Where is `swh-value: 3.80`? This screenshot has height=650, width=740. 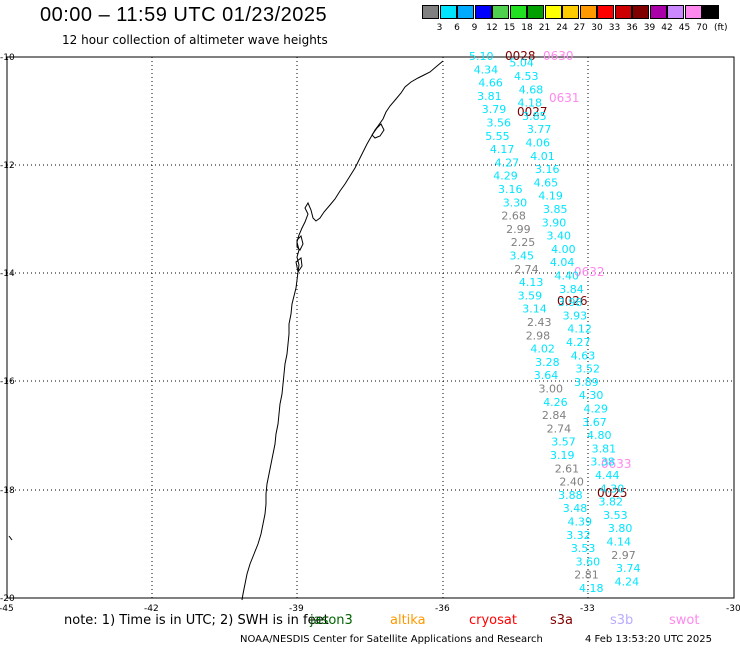 swh-value: 3.80 is located at coordinates (620, 528).